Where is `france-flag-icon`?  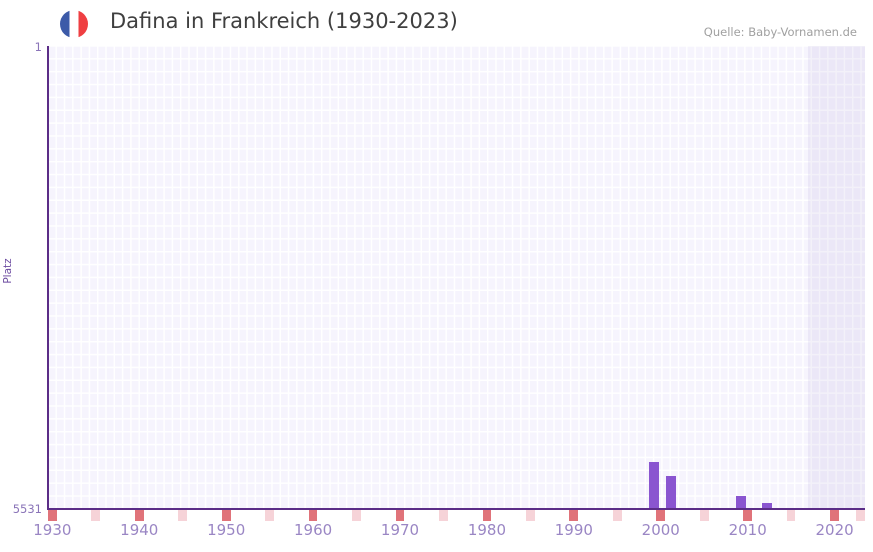 france-flag-icon is located at coordinates (74, 24).